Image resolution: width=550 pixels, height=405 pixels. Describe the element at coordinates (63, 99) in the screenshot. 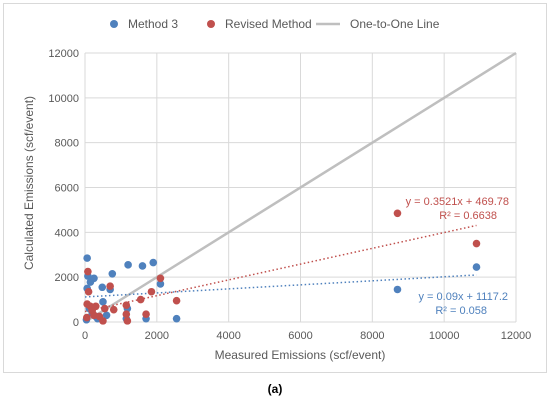

I see `y-tick-label: 10000` at that location.